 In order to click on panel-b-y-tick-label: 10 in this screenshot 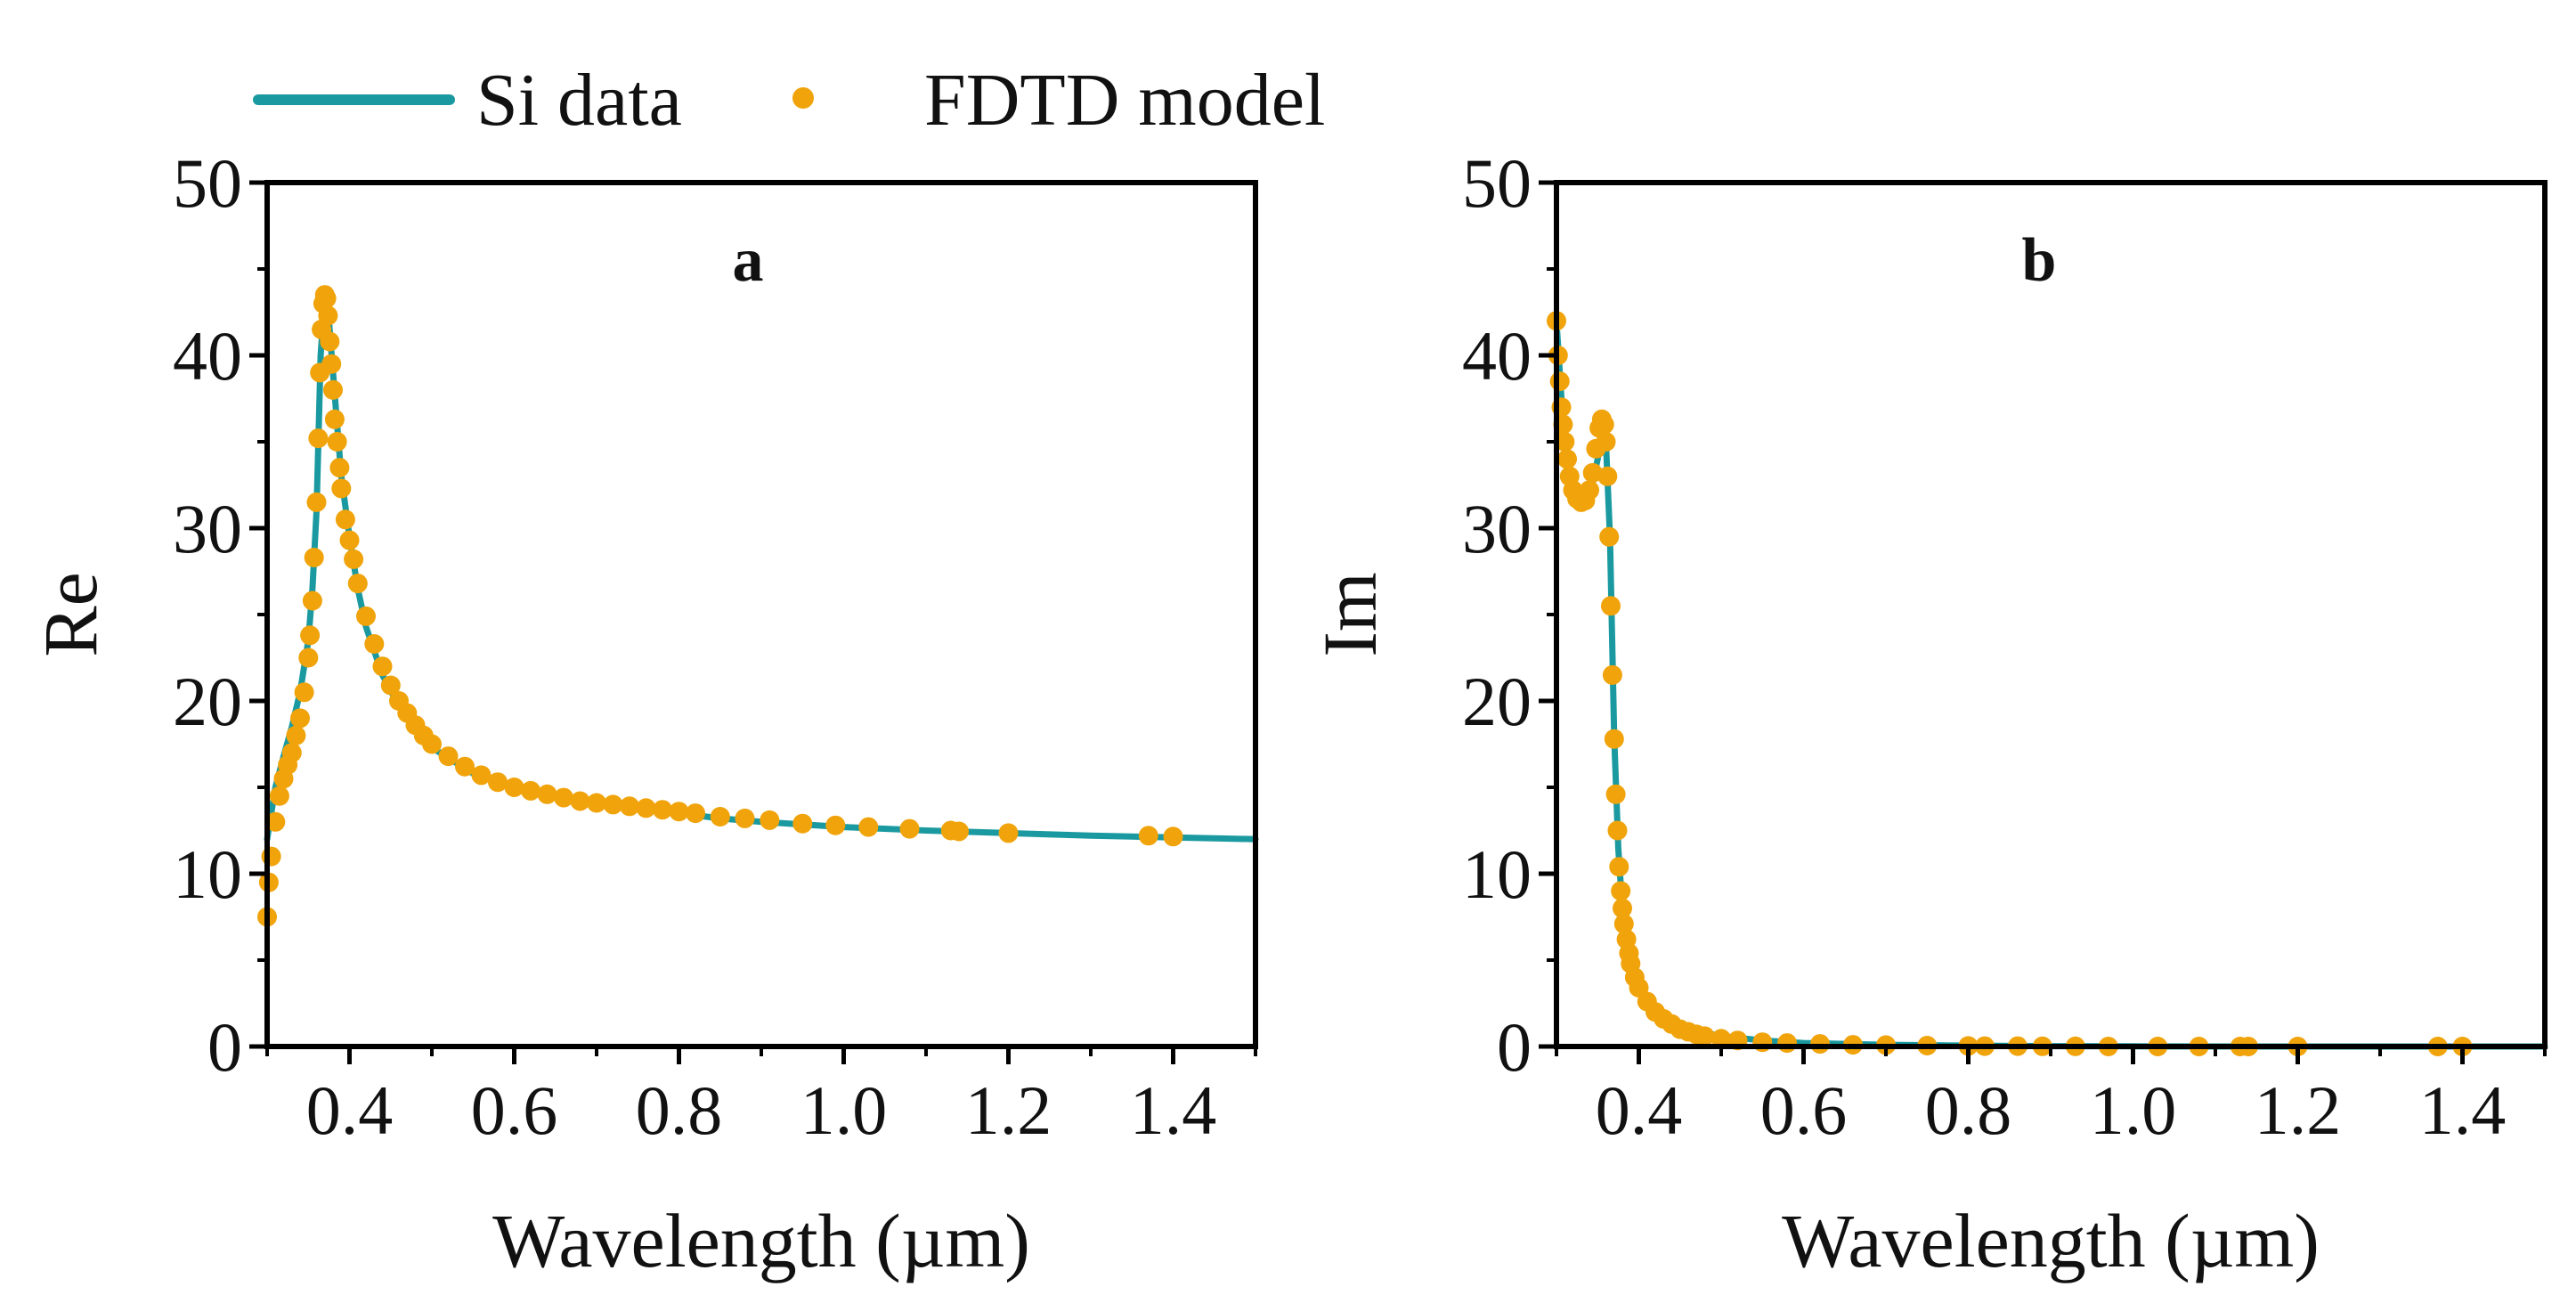, I will do `click(1497, 874)`.